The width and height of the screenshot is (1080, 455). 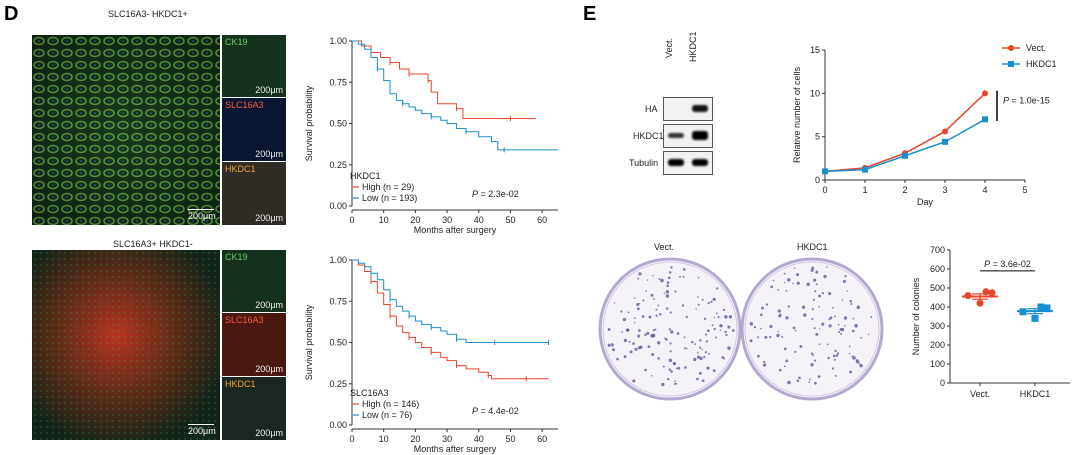 What do you see at coordinates (864, 190) in the screenshot?
I see `x-tick-label: 1` at bounding box center [864, 190].